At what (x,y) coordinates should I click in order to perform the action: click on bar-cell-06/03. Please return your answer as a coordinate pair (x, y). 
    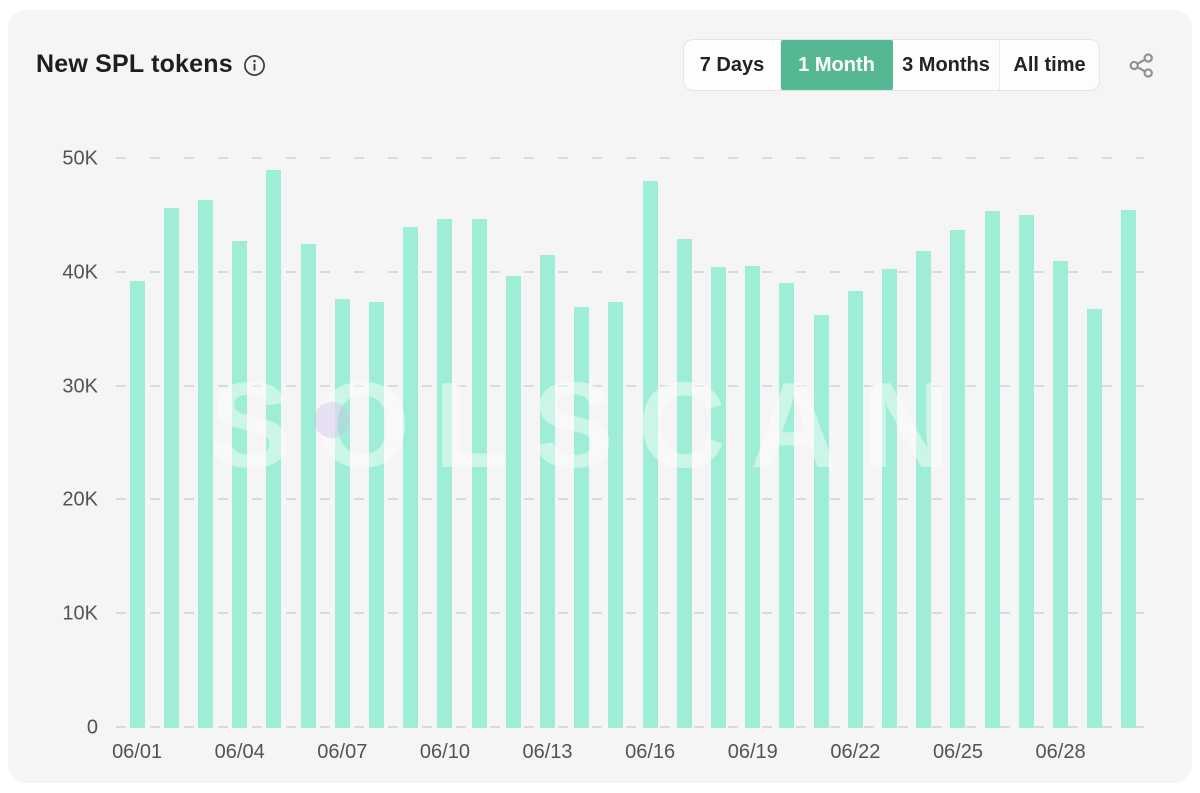
    Looking at the image, I should click on (205, 443).